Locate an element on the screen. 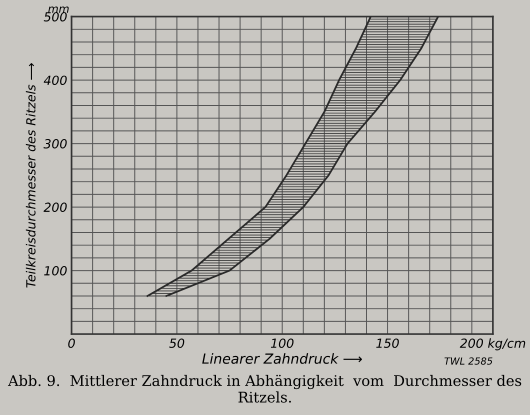 The width and height of the screenshot is (530, 415). y-tick-label: 100 is located at coordinates (55, 271).